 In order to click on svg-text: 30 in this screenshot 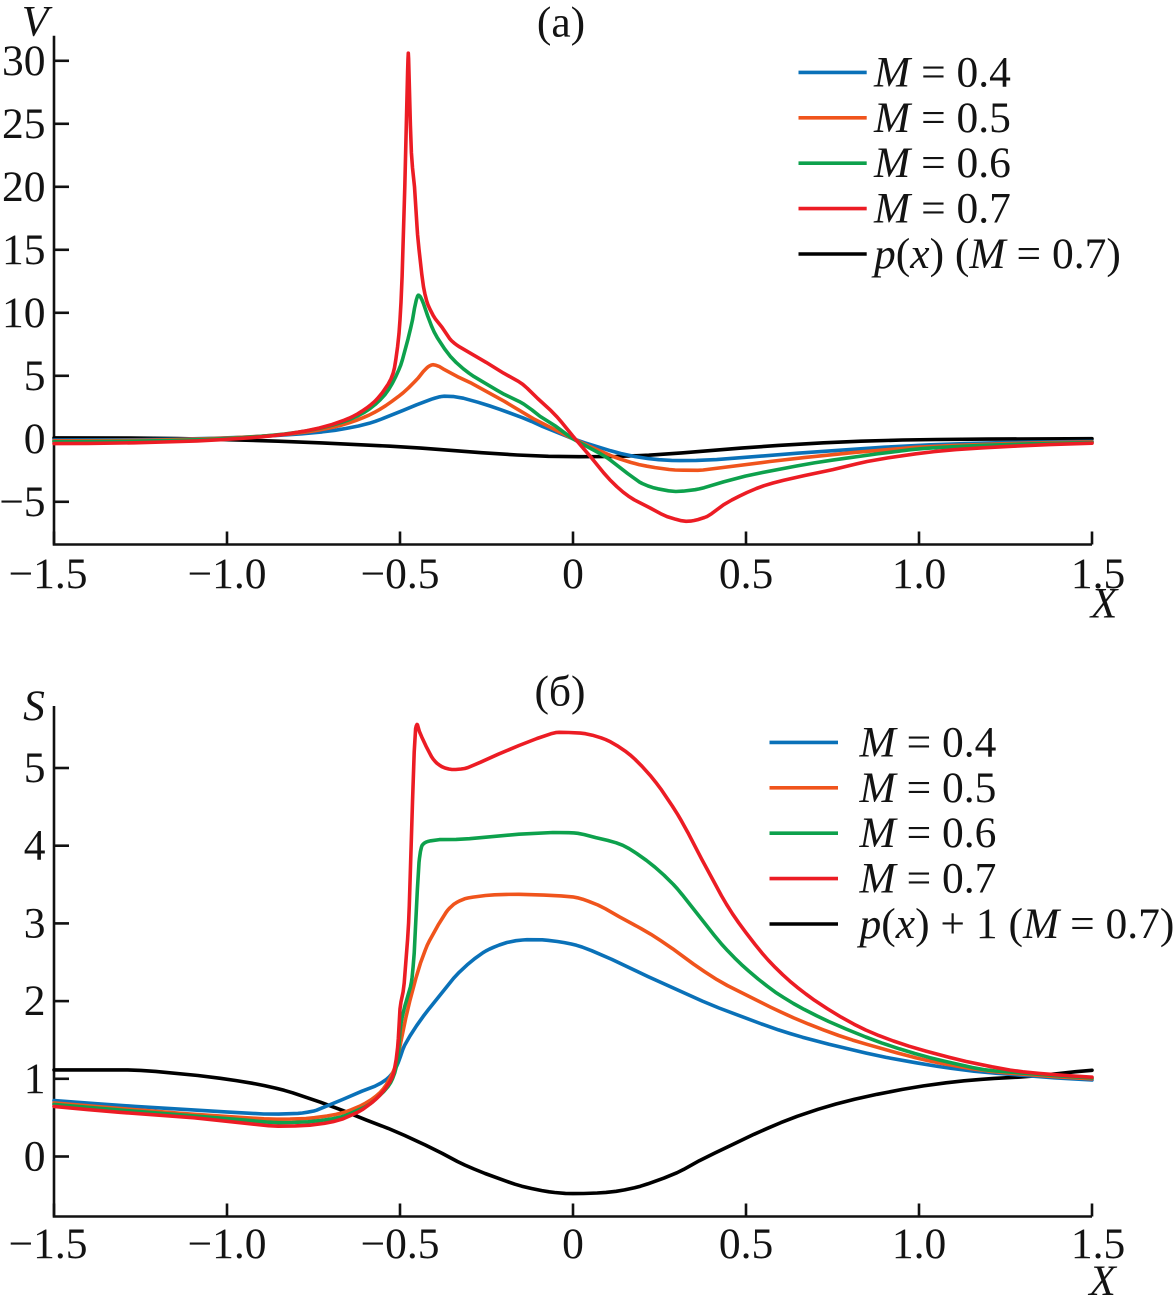, I will do `click(24, 61)`.